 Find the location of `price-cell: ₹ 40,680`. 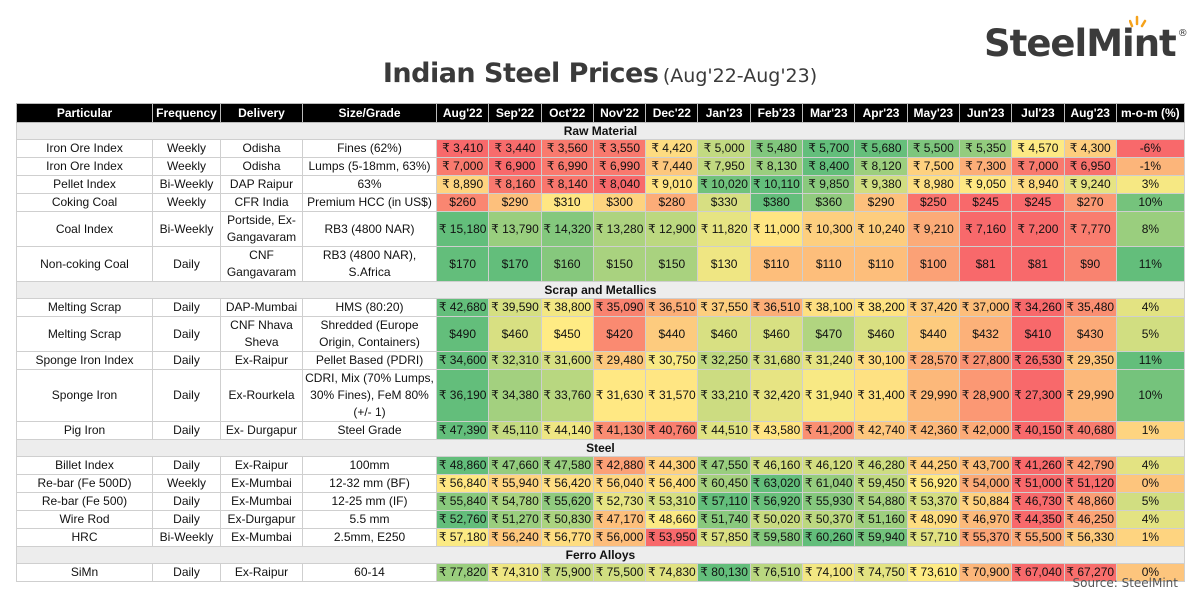

price-cell: ₹ 40,680 is located at coordinates (1090, 430).